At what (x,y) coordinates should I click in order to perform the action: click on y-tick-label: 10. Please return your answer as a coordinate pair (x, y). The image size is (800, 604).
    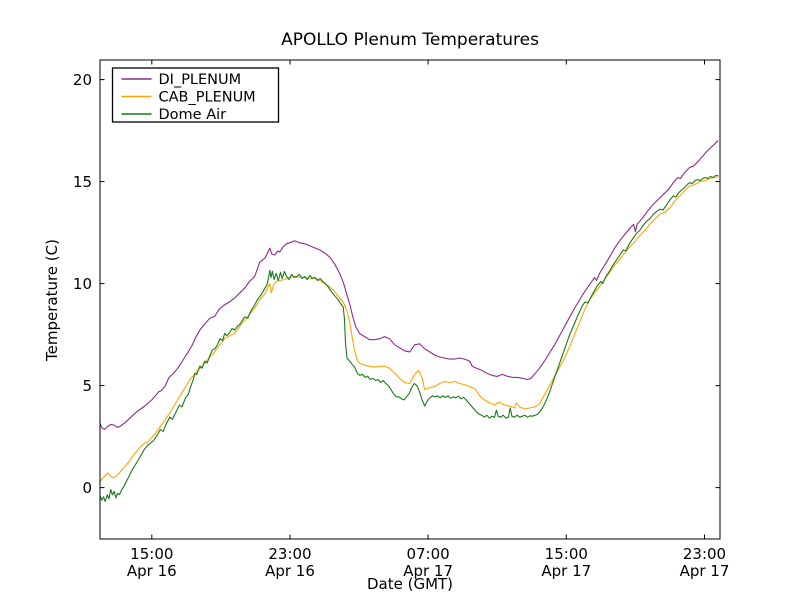
    Looking at the image, I should click on (82, 284).